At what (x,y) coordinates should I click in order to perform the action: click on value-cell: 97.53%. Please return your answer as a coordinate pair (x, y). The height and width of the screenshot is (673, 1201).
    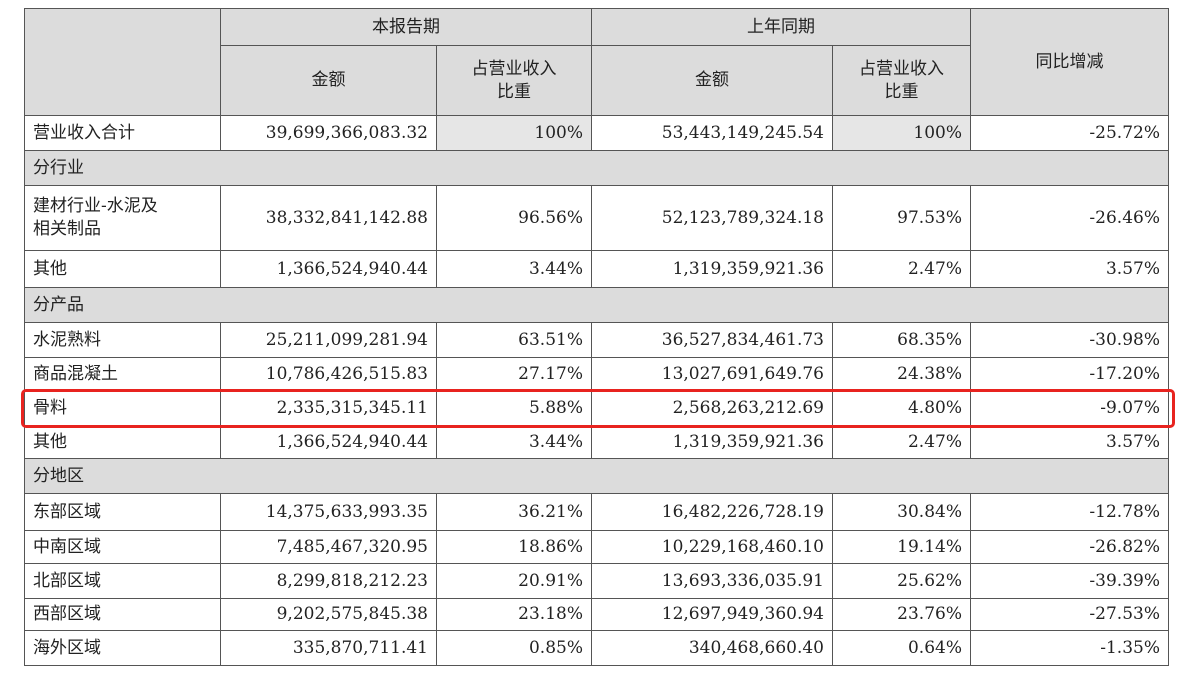
    Looking at the image, I should click on (901, 218).